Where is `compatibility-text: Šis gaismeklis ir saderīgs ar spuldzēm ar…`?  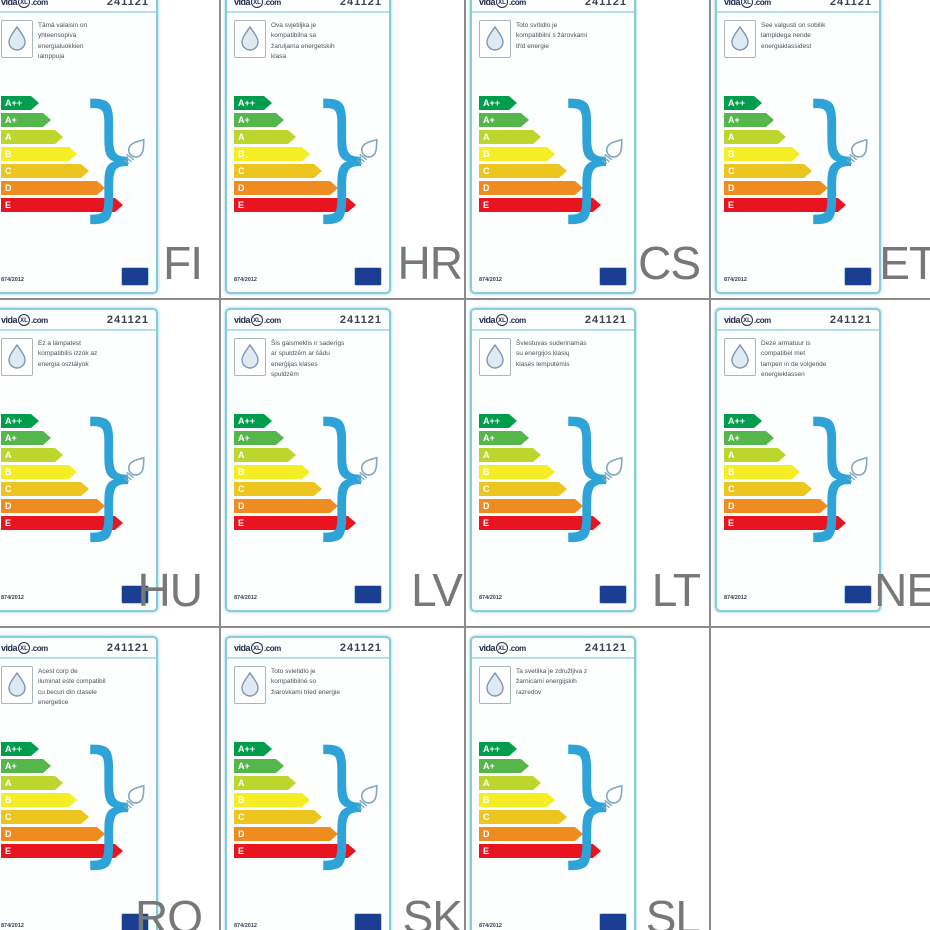
compatibility-text: Šis gaismeklis ir saderīgs ar spuldzēm ar… is located at coordinates (307, 359).